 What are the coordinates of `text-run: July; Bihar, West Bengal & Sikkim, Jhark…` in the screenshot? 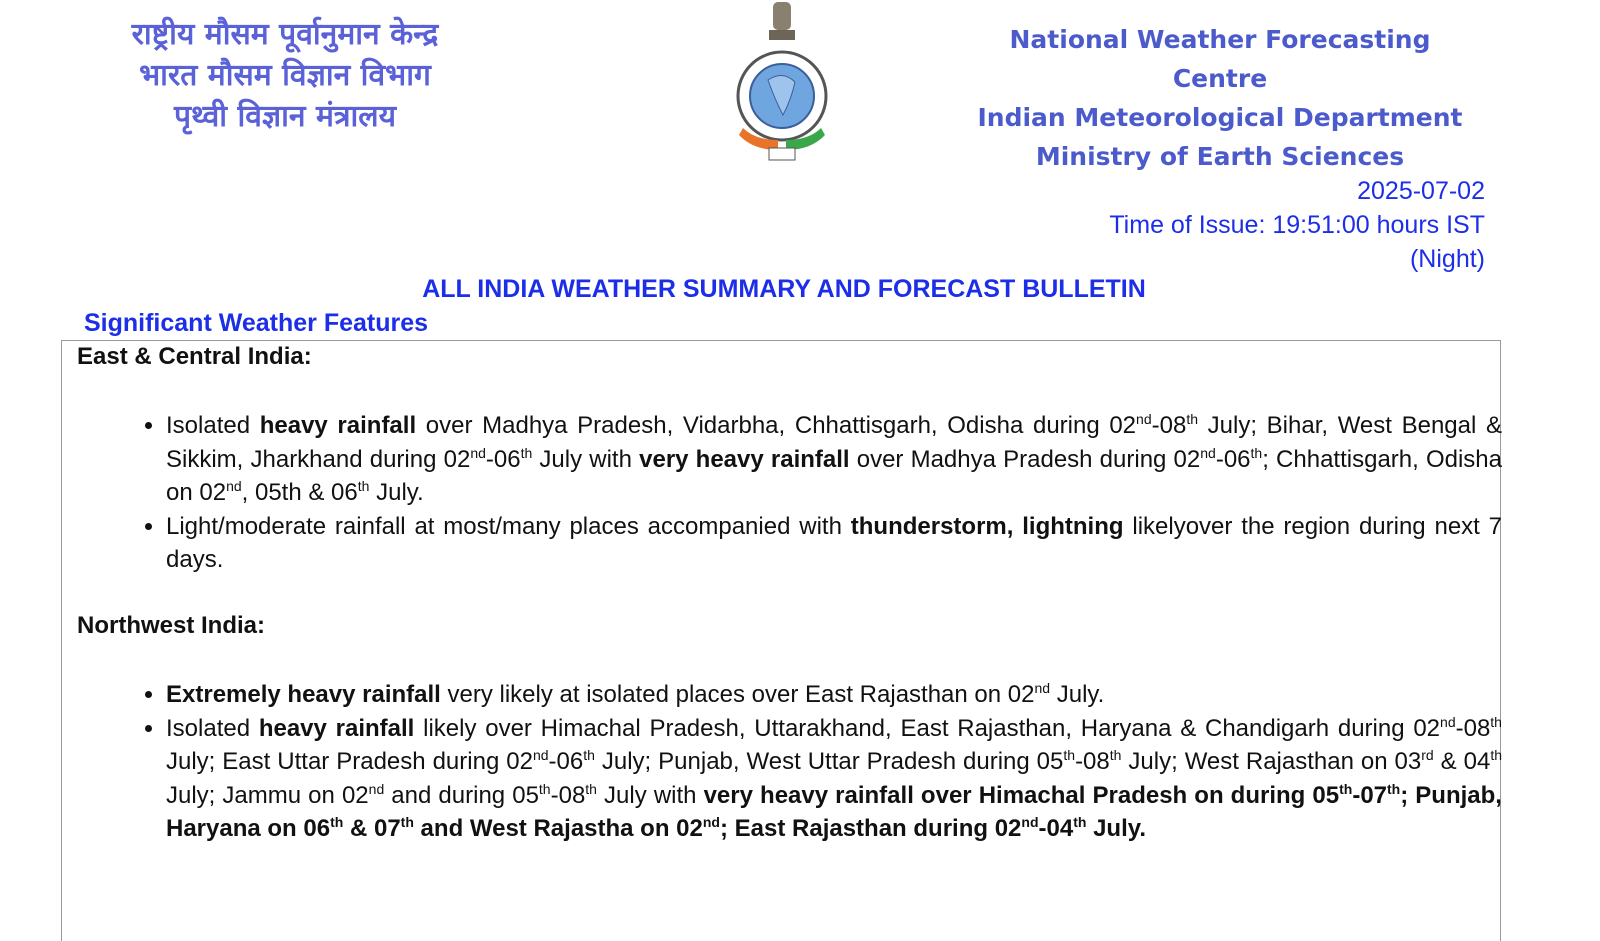 It's located at (834, 442).